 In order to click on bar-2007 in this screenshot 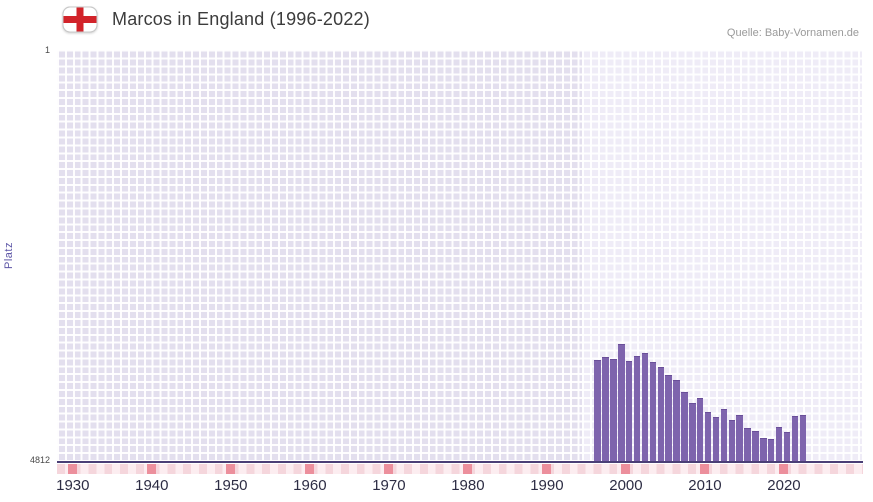, I will do `click(684, 427)`.